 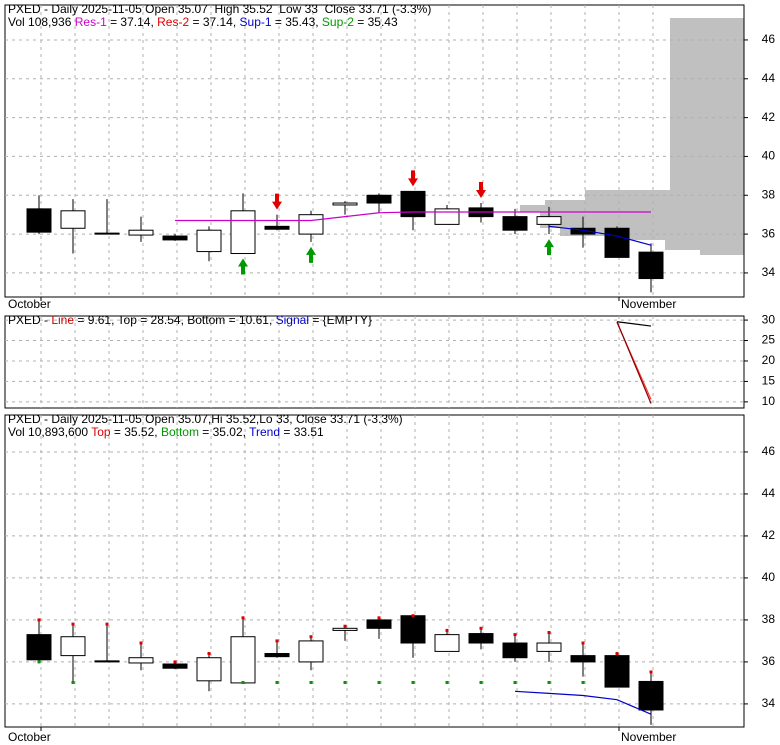 What do you see at coordinates (173, 22) in the screenshot?
I see `header-segment: Res-2` at bounding box center [173, 22].